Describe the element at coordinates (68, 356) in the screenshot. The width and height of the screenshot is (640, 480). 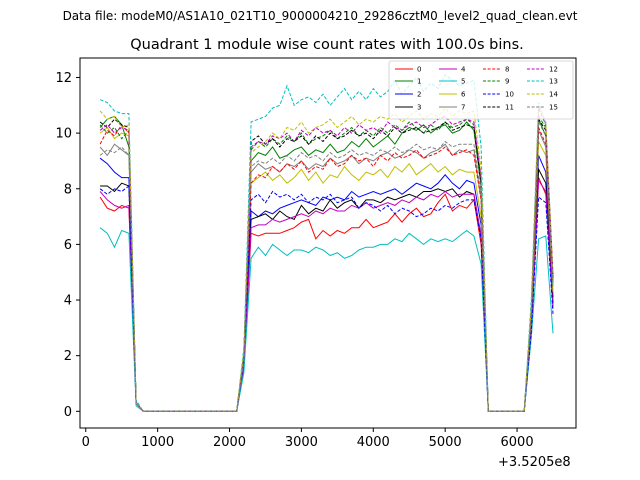
I see `y-tick-label: 2` at that location.